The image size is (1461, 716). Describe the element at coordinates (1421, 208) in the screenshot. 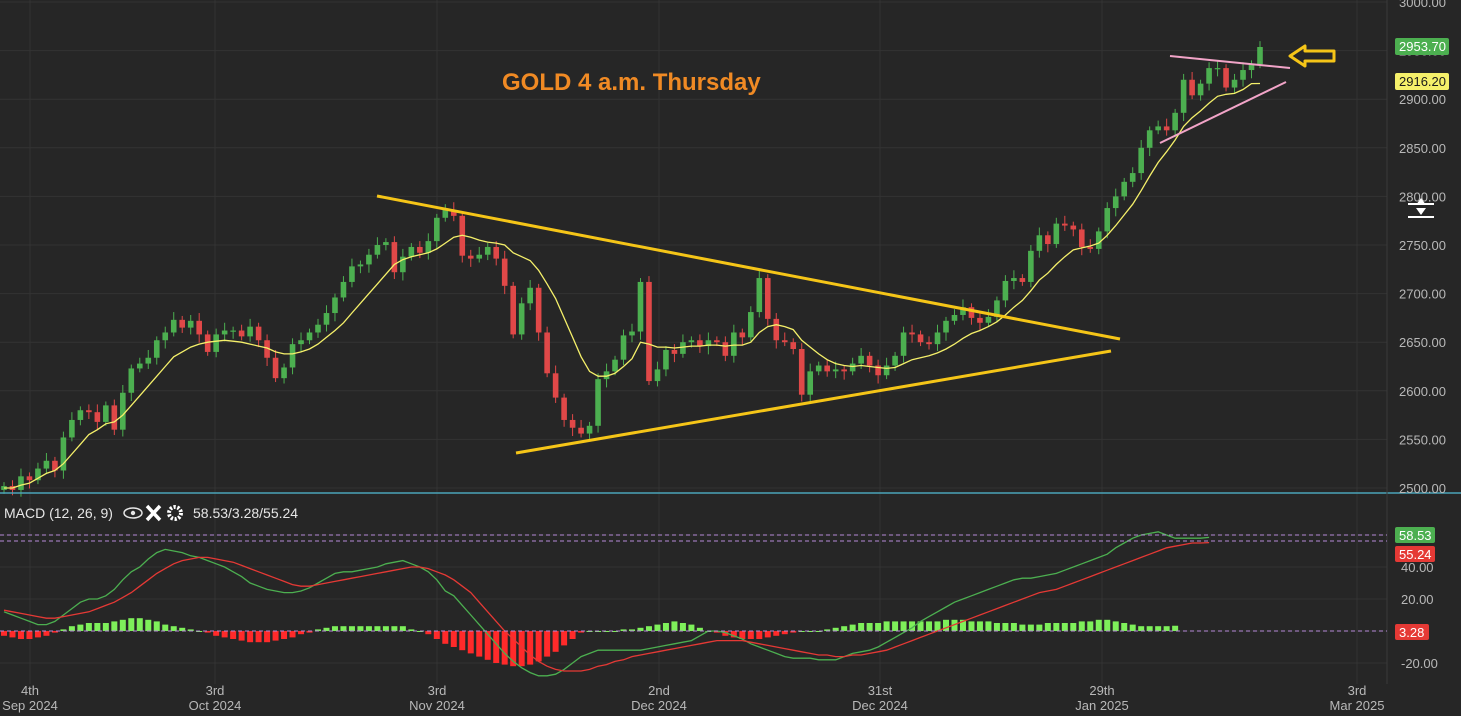

I see `autoscale-icon` at that location.